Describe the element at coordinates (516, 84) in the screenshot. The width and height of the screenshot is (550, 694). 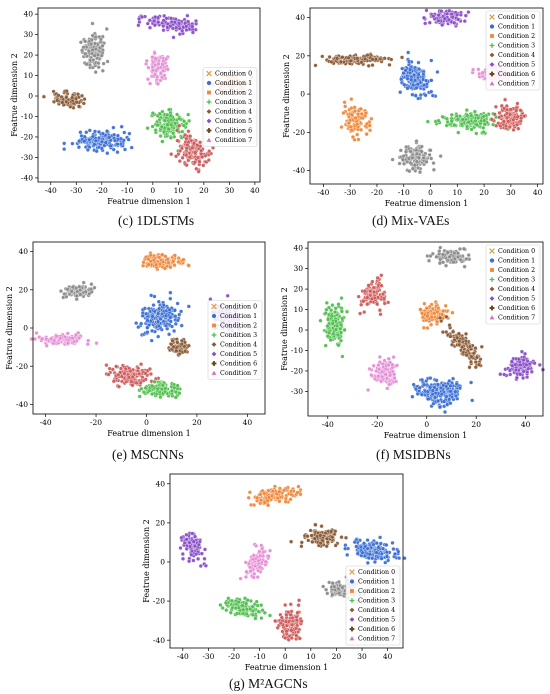
I see `legend-label: Condition 7` at that location.